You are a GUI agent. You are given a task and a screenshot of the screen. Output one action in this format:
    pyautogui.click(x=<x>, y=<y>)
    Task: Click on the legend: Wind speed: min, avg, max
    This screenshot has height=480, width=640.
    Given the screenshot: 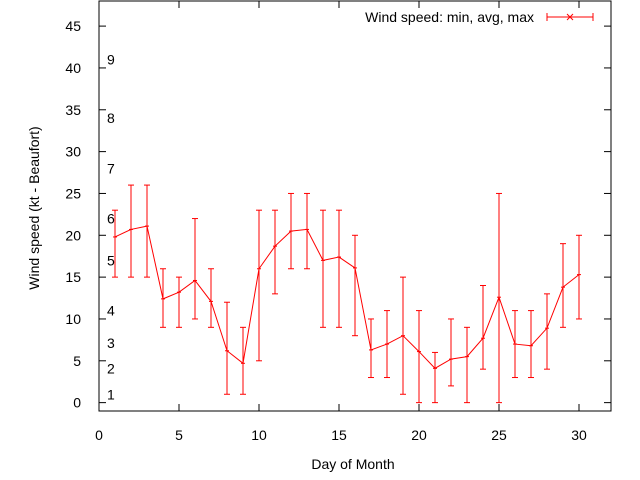 What is the action you would take?
    pyautogui.click(x=479, y=17)
    